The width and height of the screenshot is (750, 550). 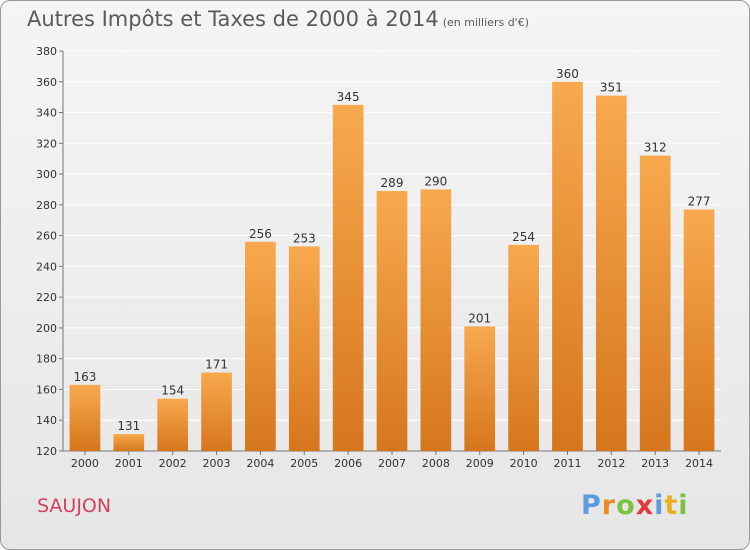 I want to click on data-label: 254, so click(x=523, y=237).